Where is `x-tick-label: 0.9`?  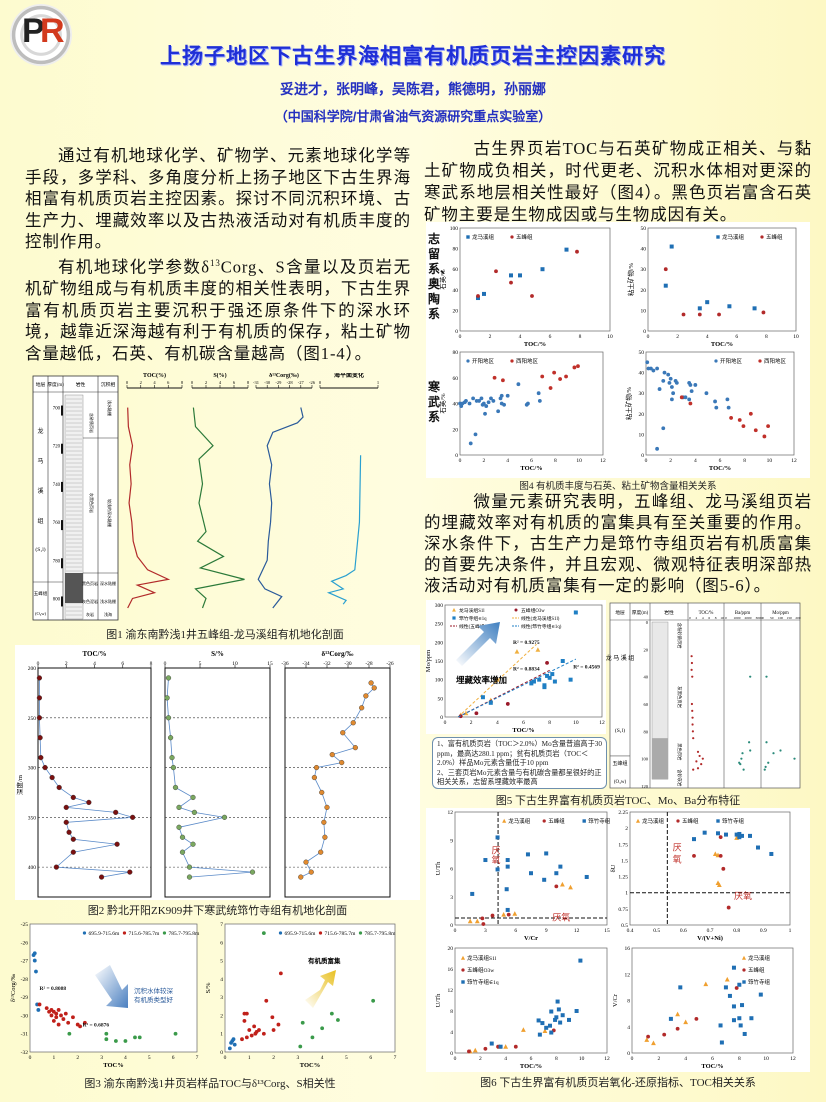 x-tick-label: 0.9 is located at coordinates (763, 931).